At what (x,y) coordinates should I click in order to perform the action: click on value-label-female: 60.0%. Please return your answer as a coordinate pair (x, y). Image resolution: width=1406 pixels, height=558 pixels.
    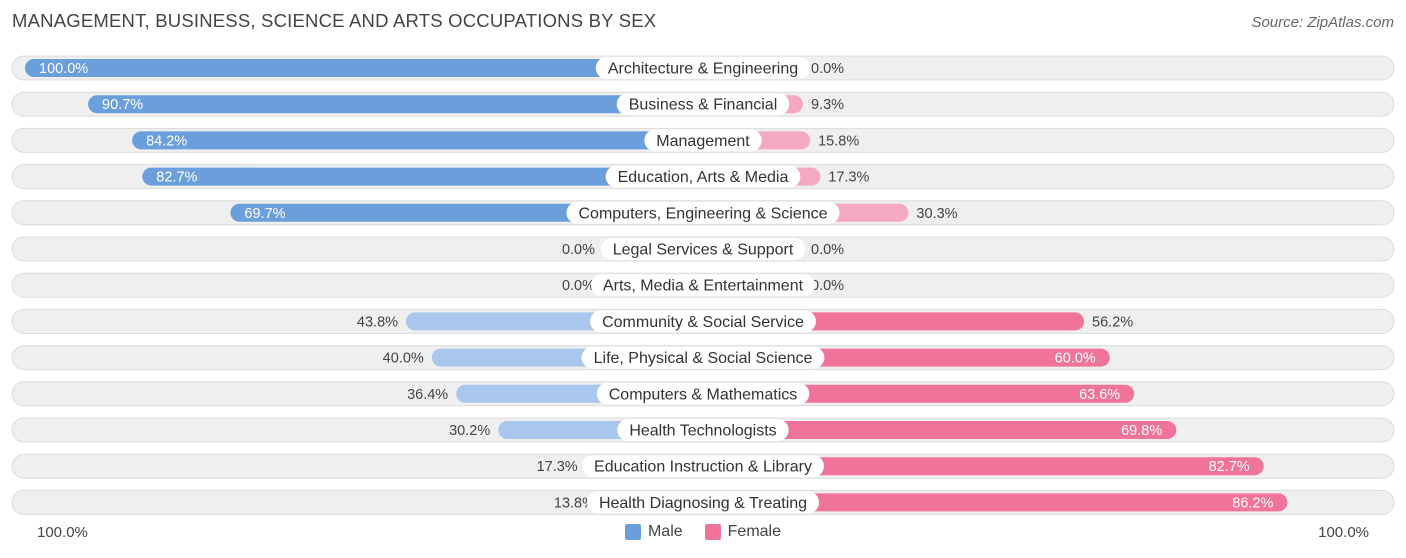
    Looking at the image, I should click on (1075, 359).